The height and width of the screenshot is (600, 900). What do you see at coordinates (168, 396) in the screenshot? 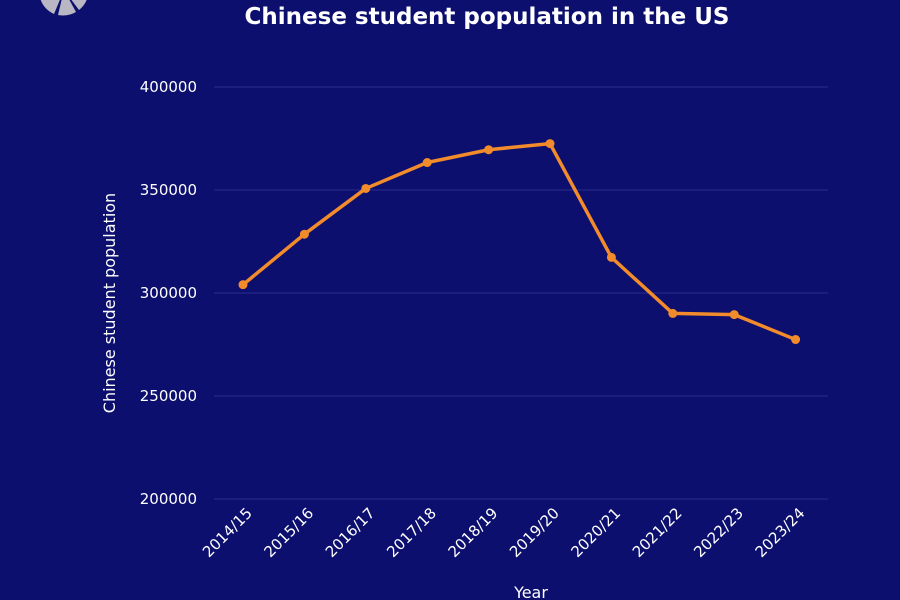
I see `y-tick-label: 250000` at bounding box center [168, 396].